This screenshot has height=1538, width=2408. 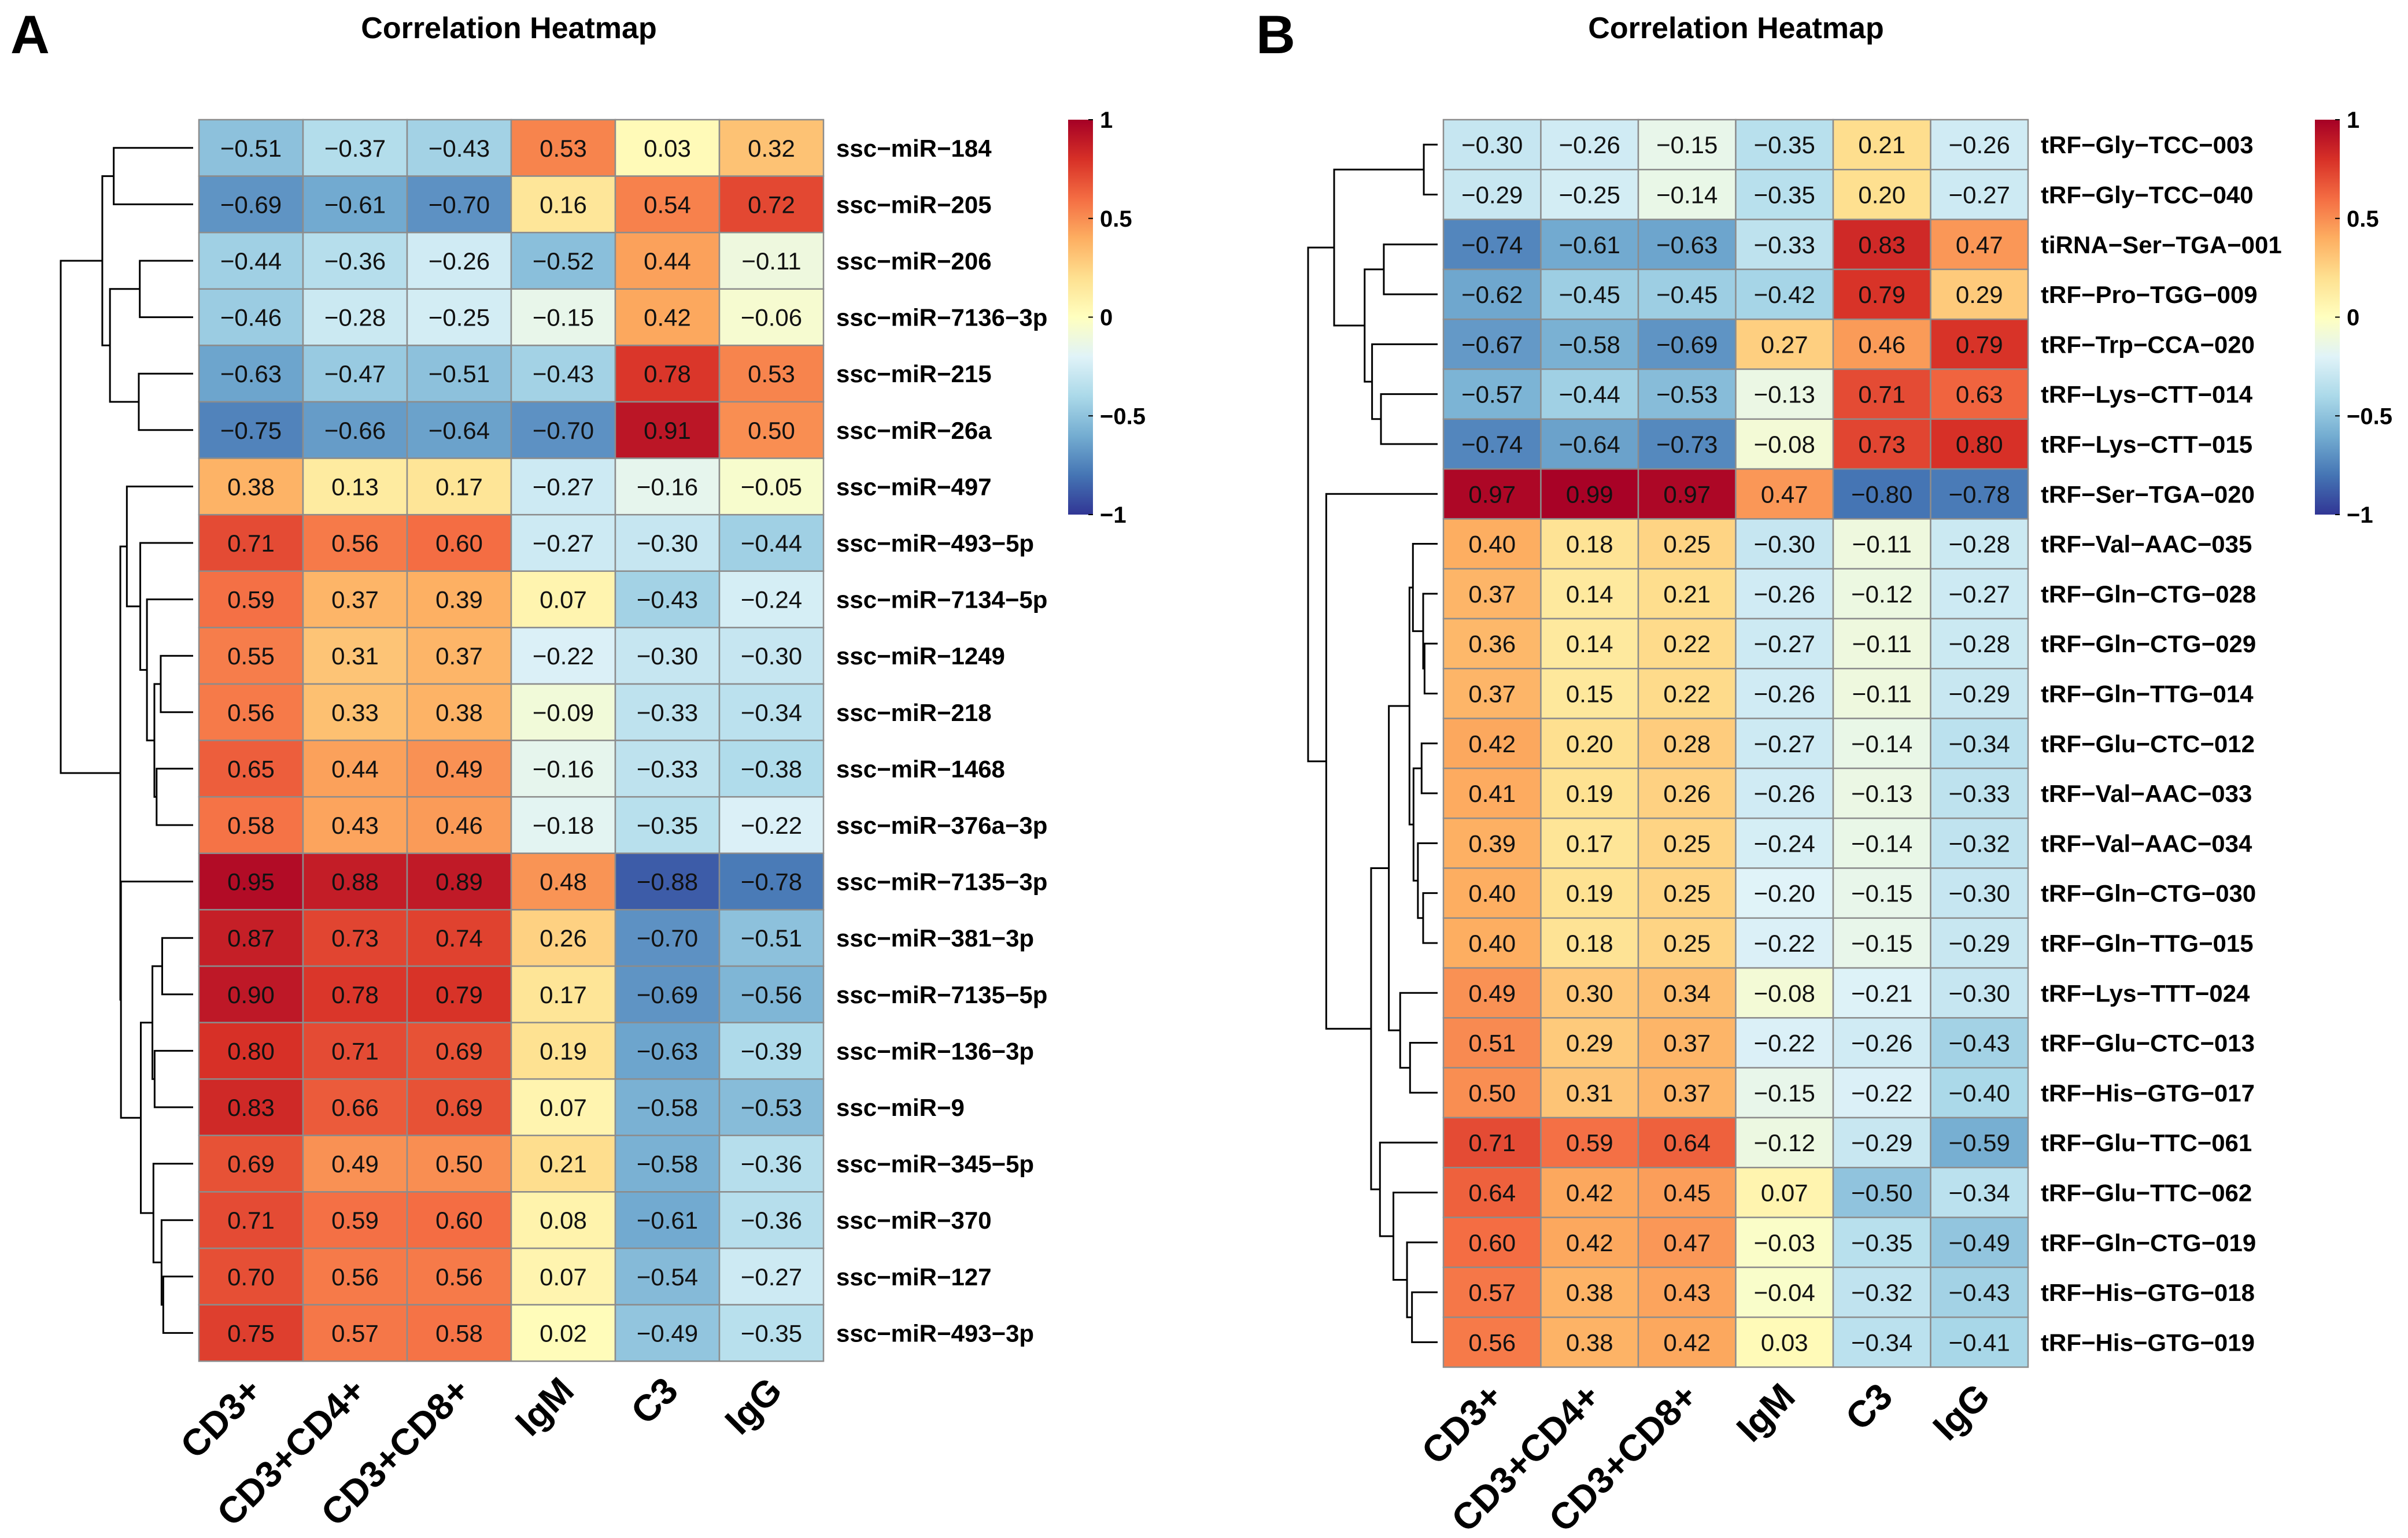 I want to click on row-label: tRF−Gly−TCC−040, so click(x=2147, y=194).